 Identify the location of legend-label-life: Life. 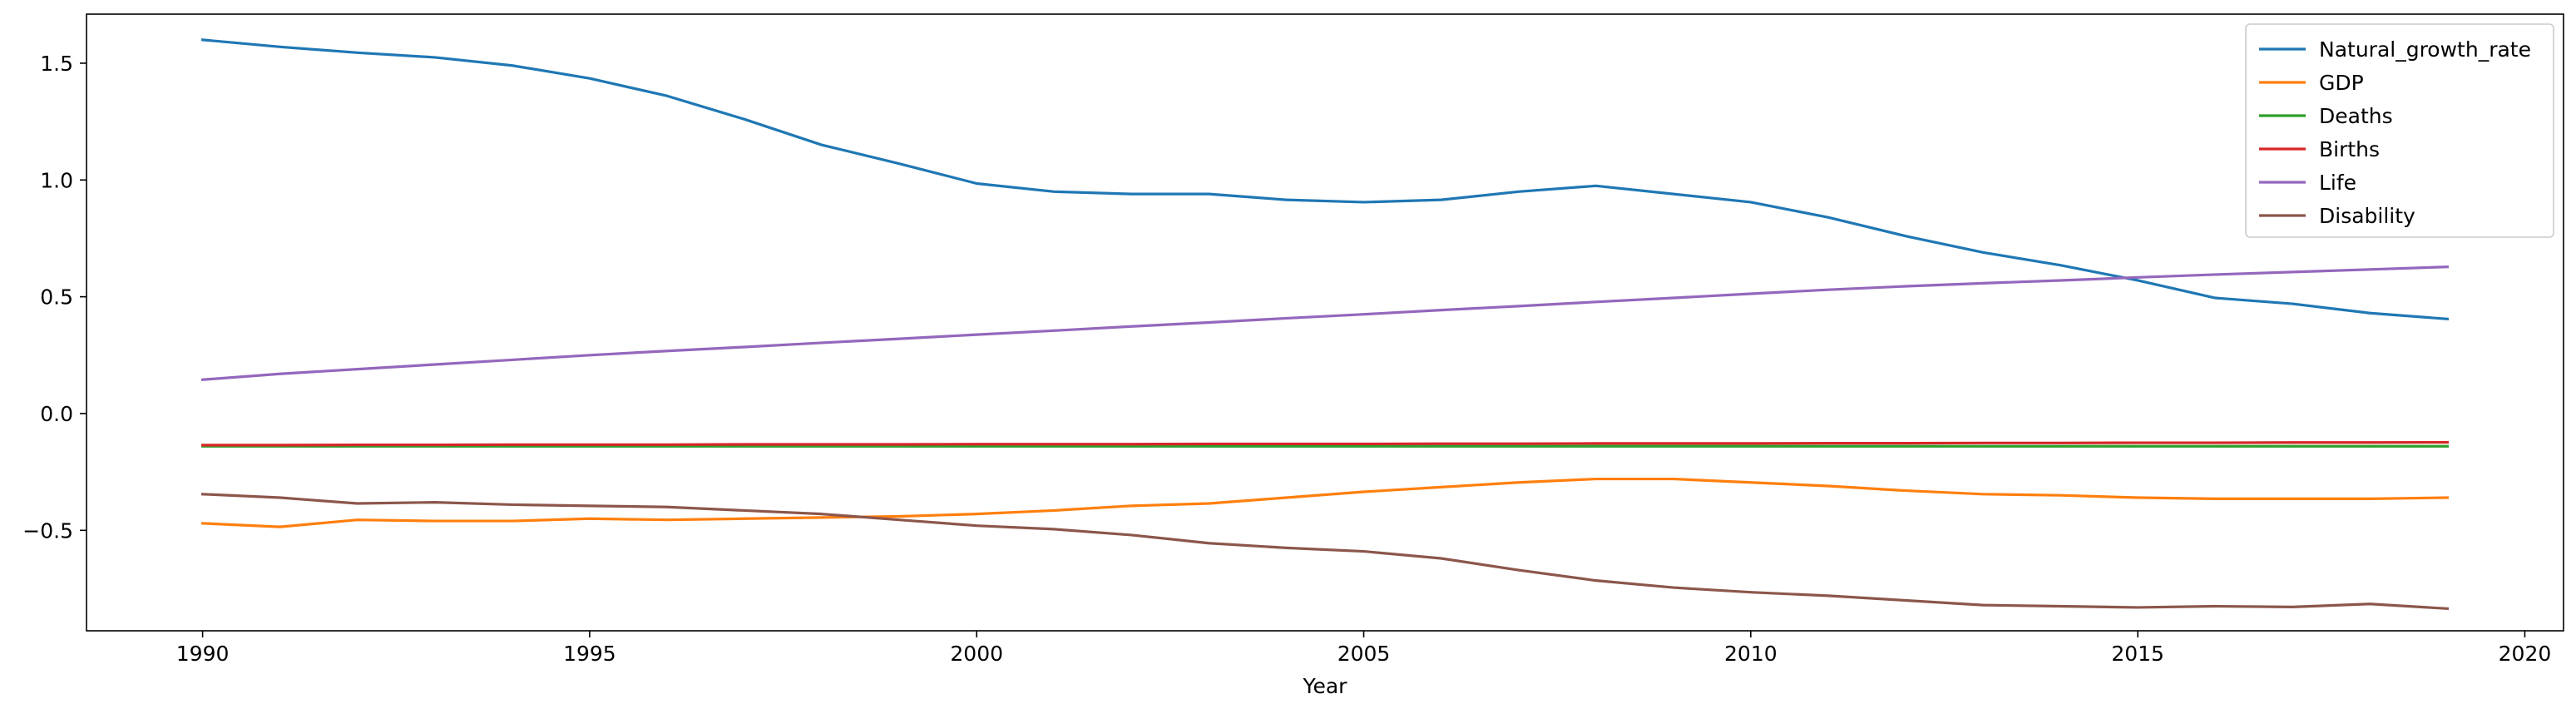
(2337, 183).